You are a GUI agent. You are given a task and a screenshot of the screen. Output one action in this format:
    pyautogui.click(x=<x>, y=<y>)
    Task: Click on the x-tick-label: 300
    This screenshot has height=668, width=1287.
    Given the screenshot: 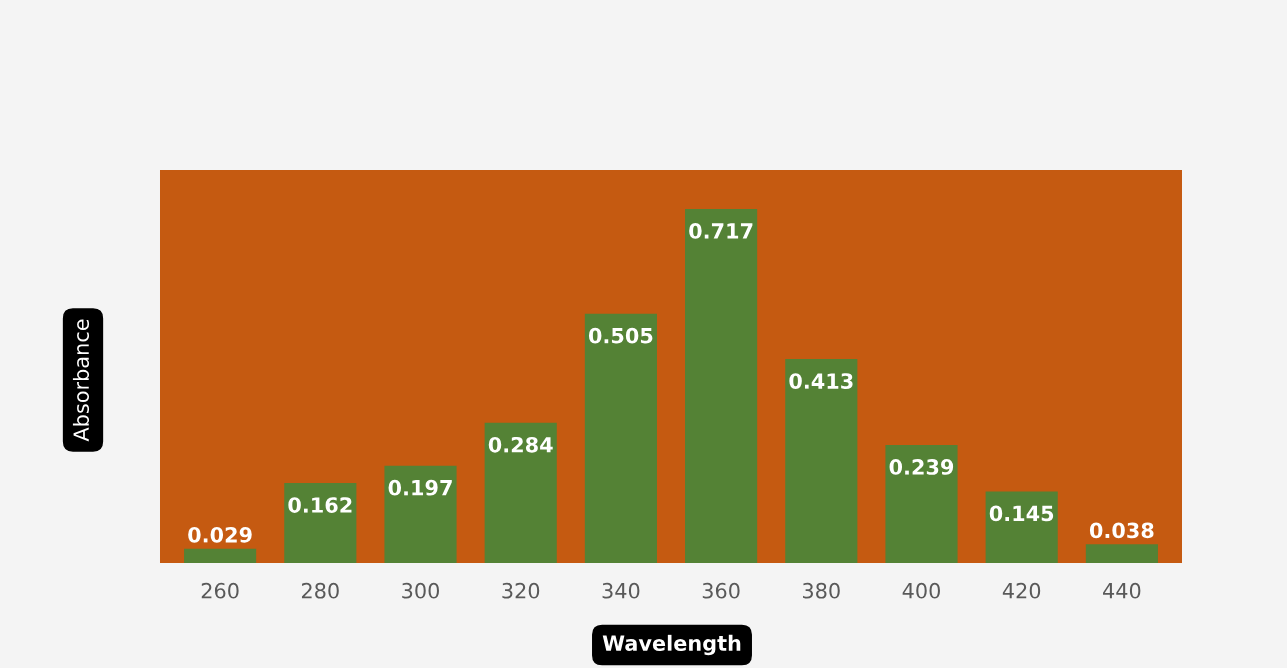 What is the action you would take?
    pyautogui.click(x=421, y=590)
    